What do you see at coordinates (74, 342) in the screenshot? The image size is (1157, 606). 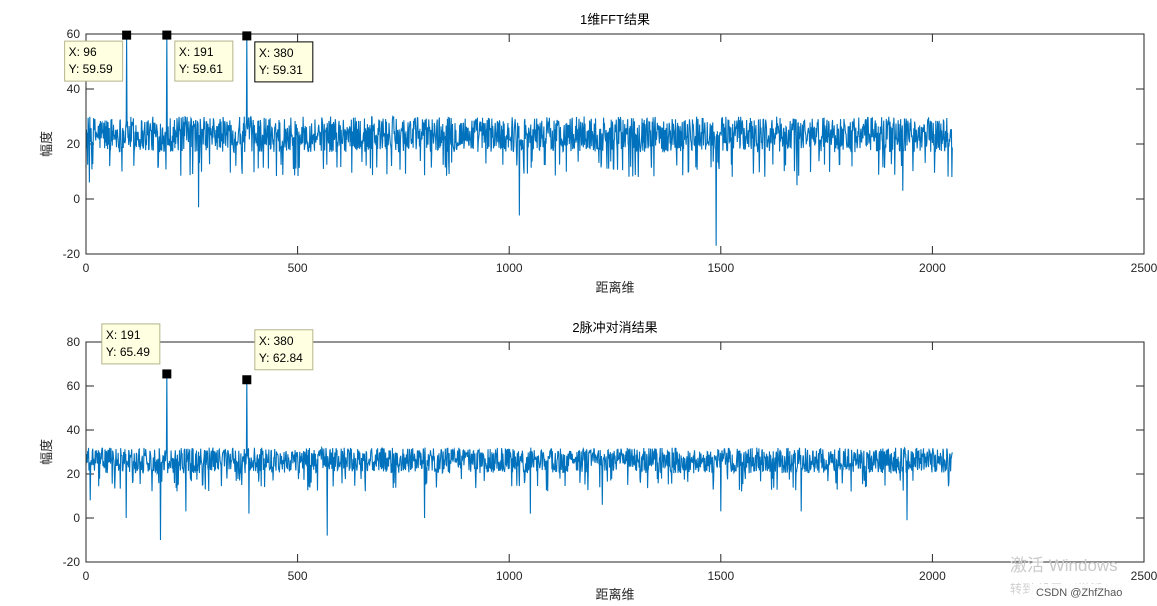 I see `y-tick-label: 80` at bounding box center [74, 342].